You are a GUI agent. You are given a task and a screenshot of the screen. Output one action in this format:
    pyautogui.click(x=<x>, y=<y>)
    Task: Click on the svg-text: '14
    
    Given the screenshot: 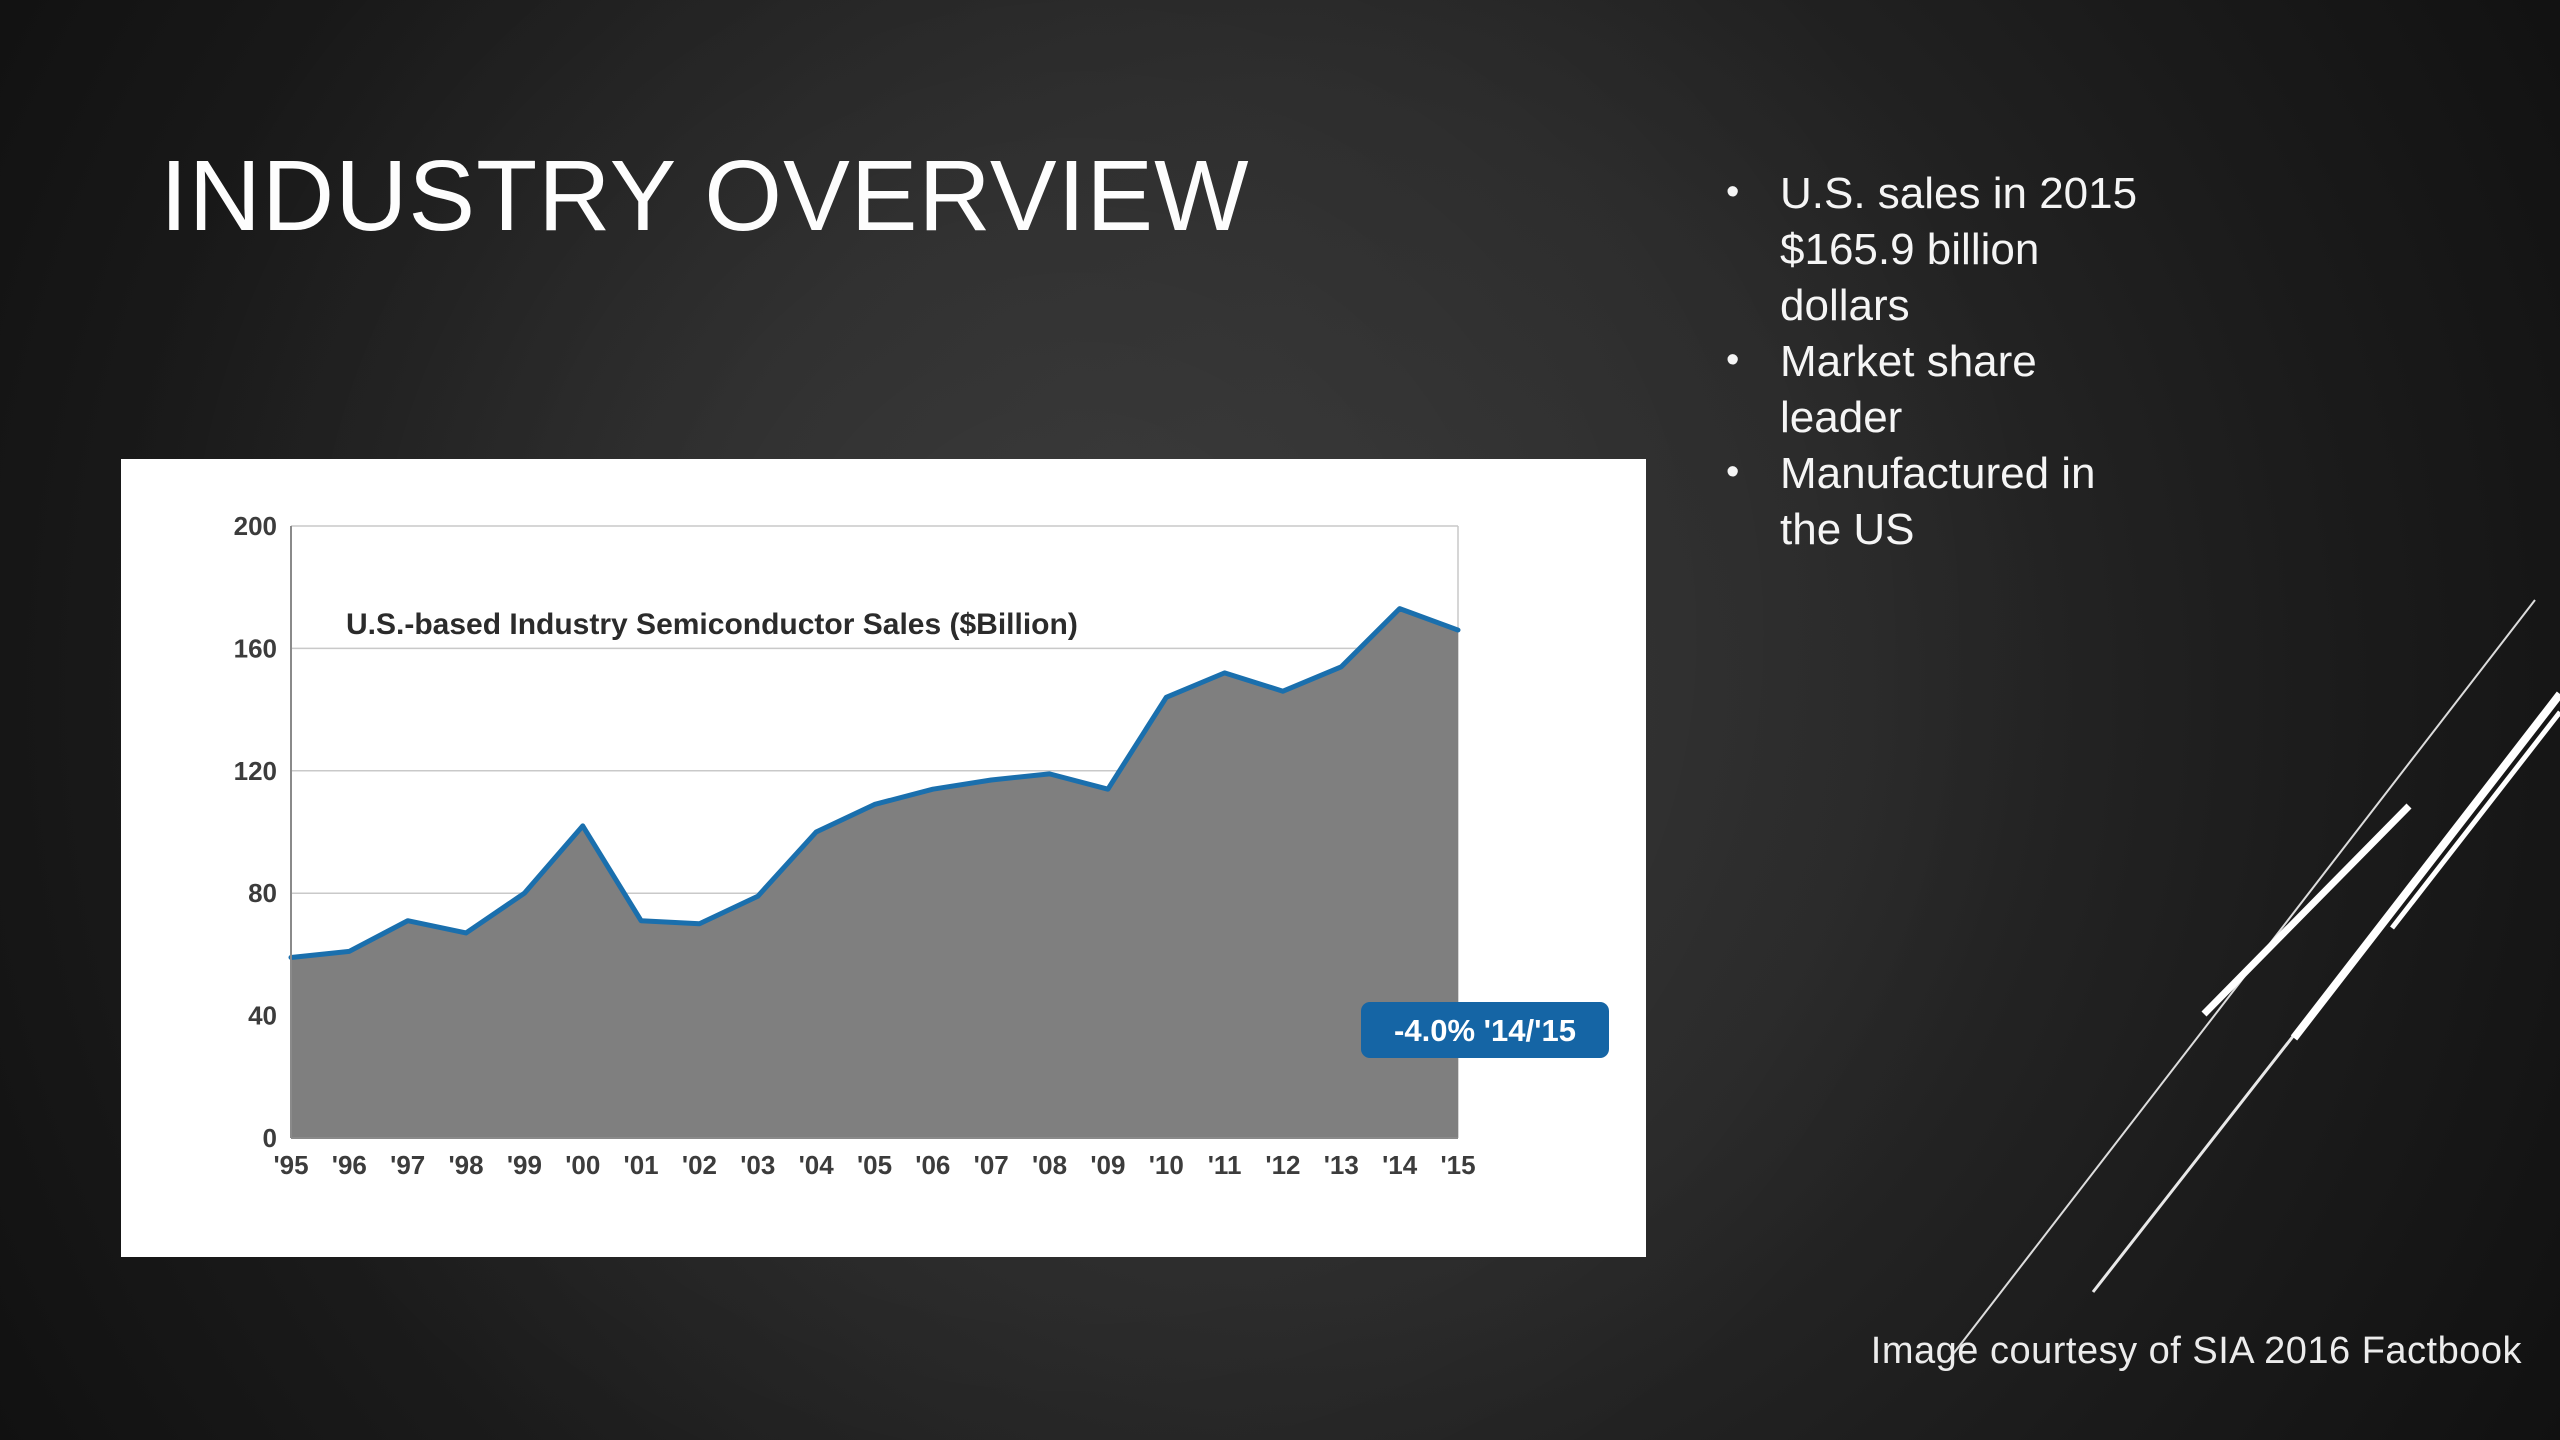 What is the action you would take?
    pyautogui.click(x=1400, y=1165)
    